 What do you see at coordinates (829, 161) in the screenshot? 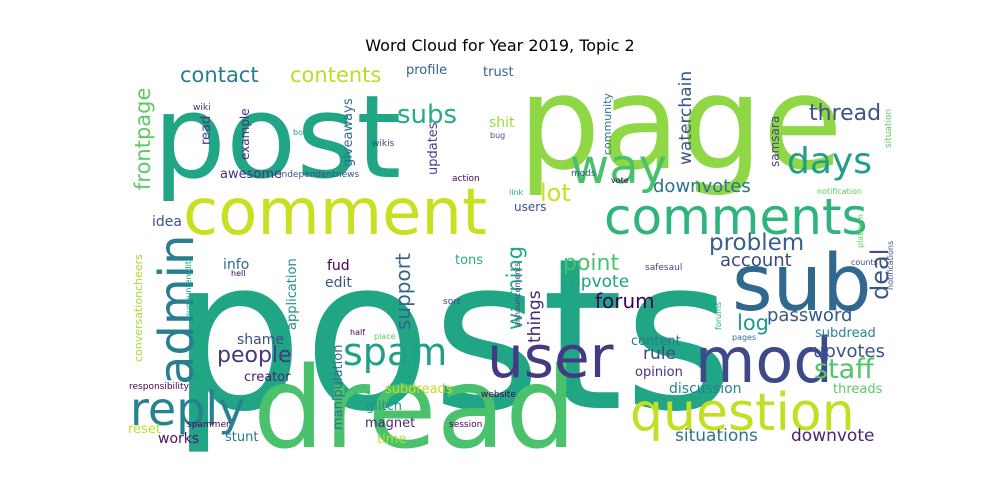
I see `word-days: days` at bounding box center [829, 161].